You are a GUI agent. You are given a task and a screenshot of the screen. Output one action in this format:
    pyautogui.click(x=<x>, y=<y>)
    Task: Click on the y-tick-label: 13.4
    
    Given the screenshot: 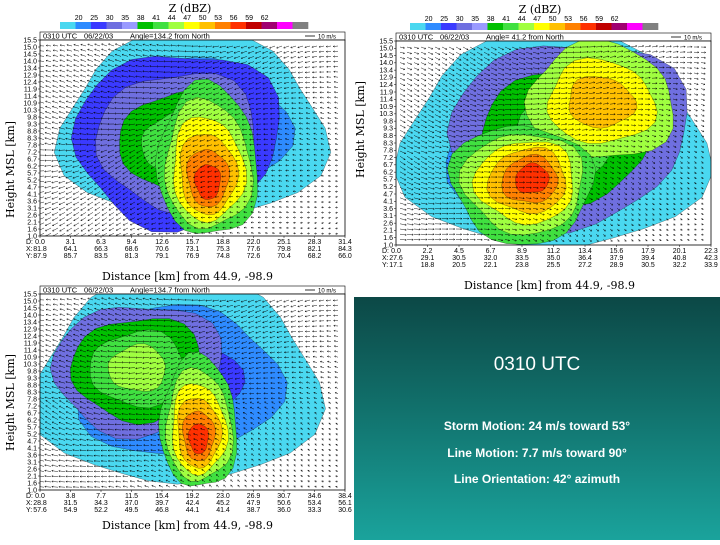 What is the action you would take?
    pyautogui.click(x=30, y=68)
    